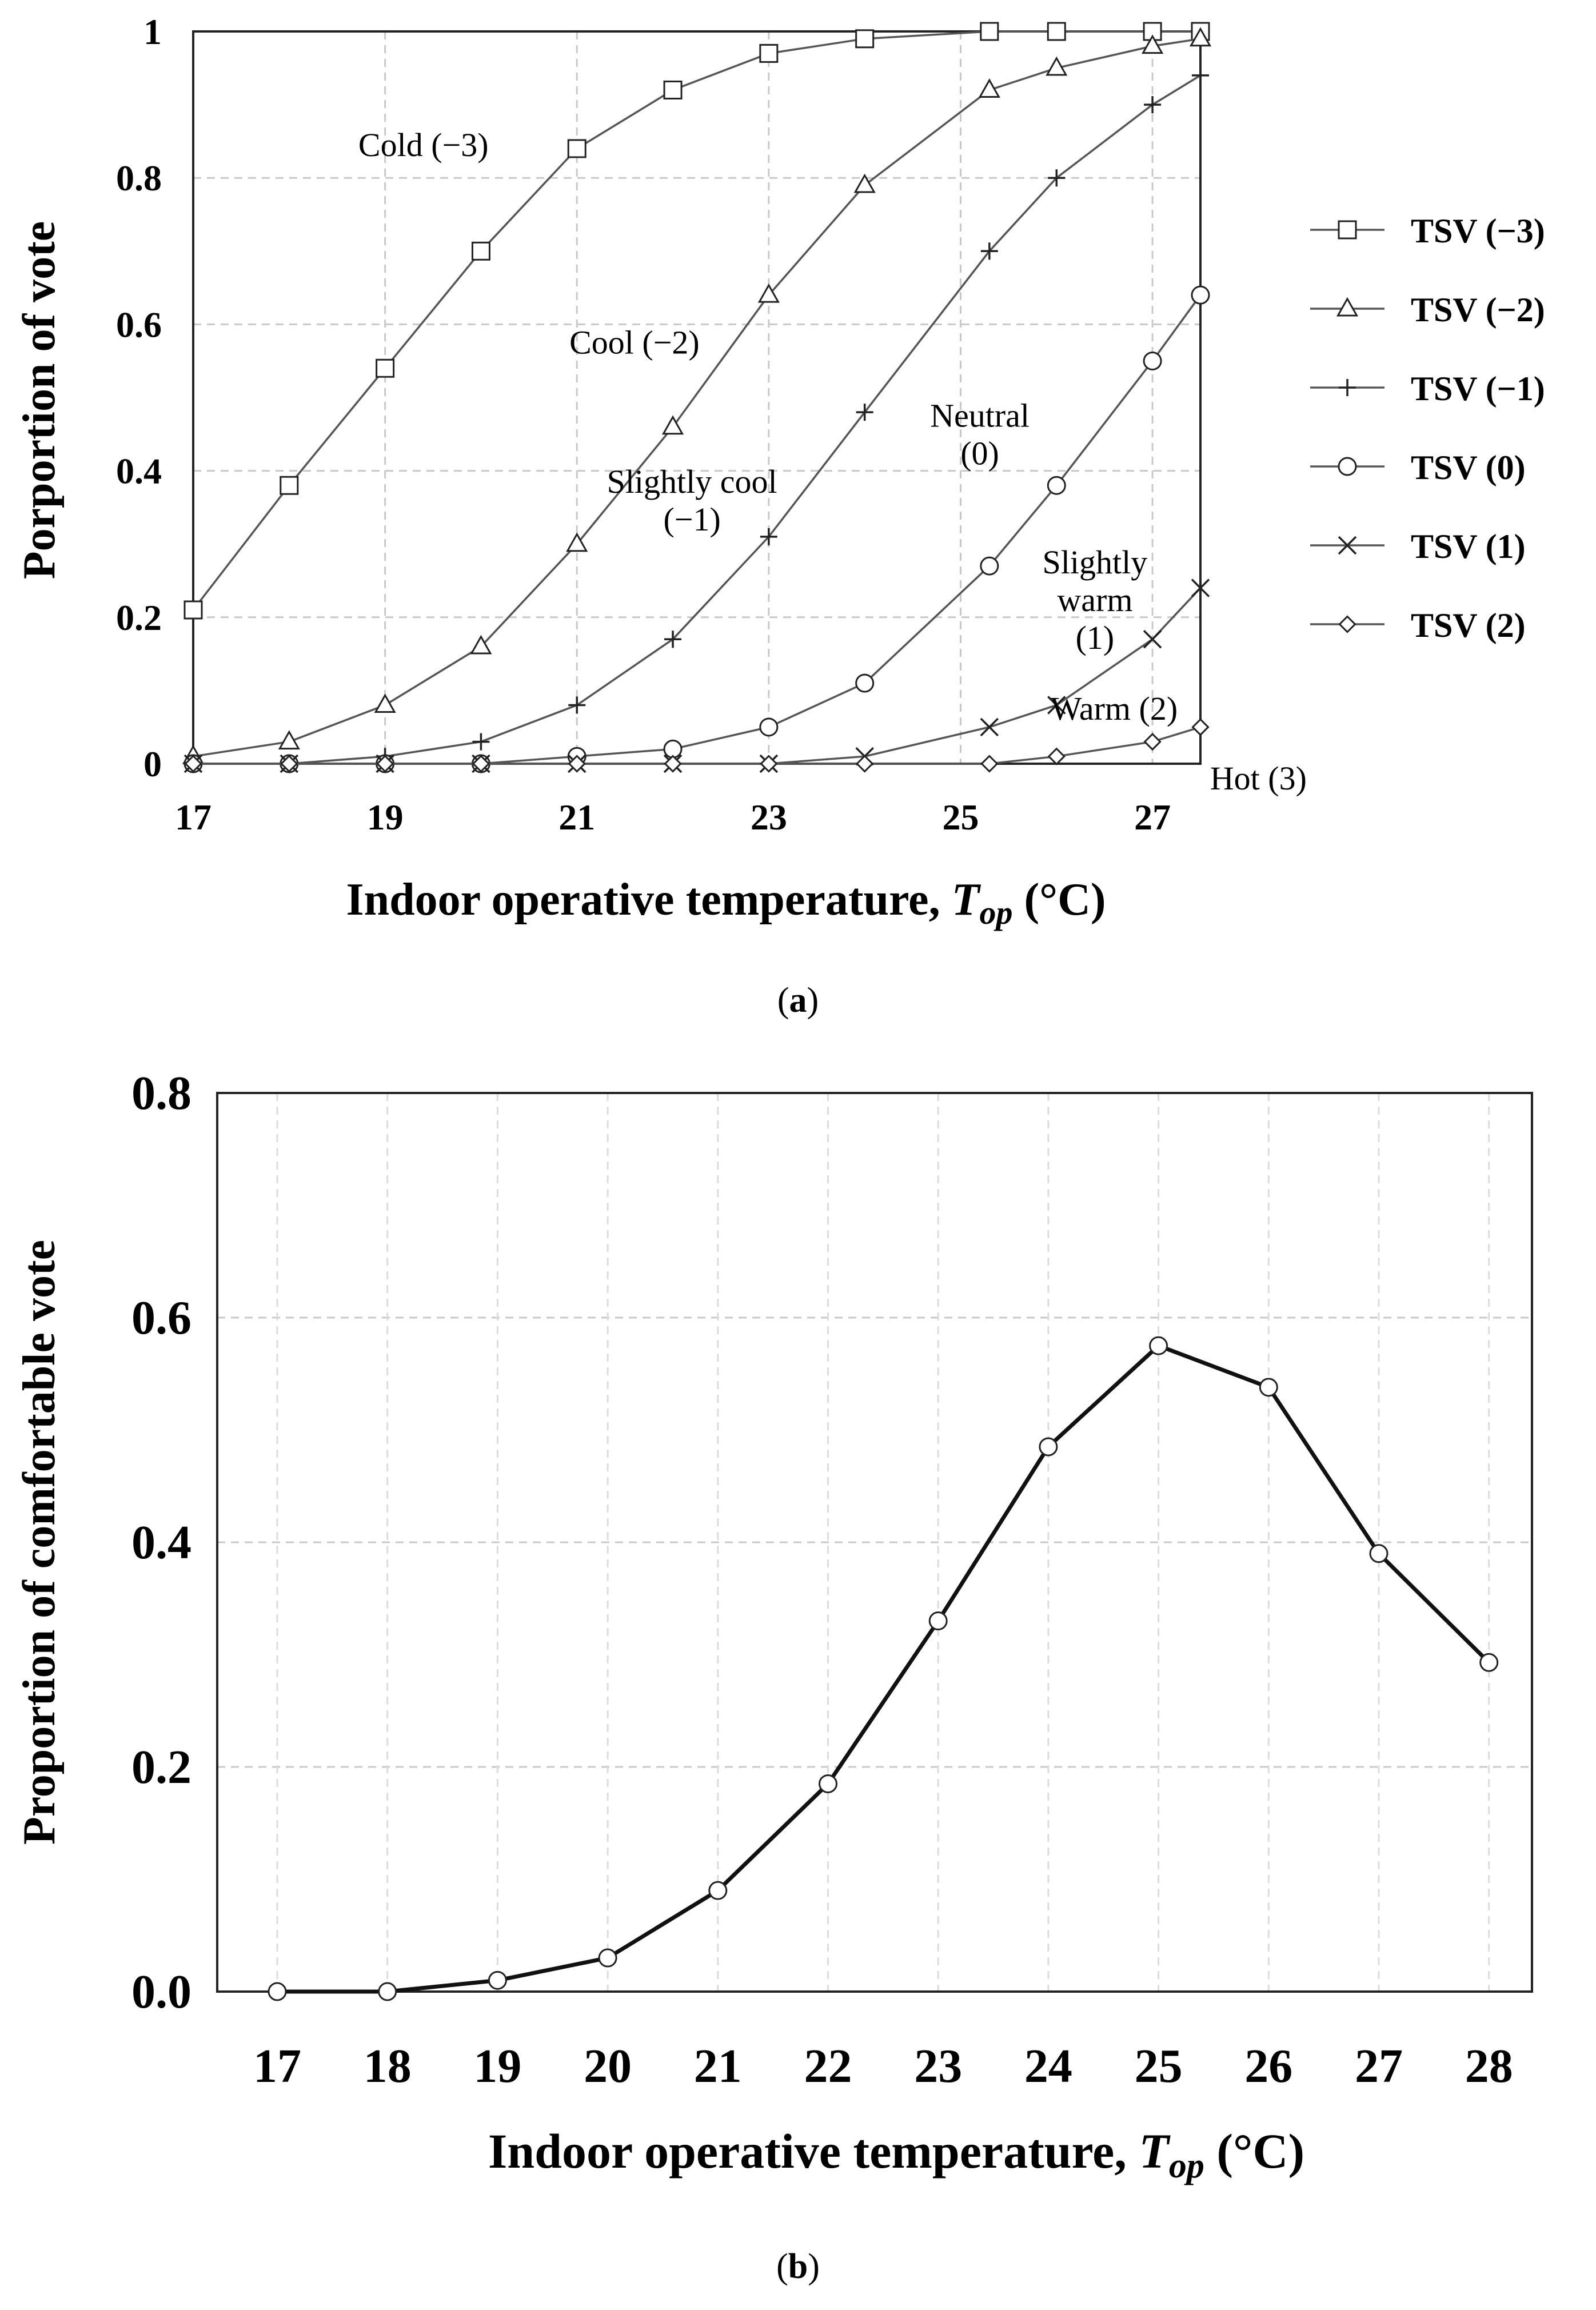 Image resolution: width=1596 pixels, height=2310 pixels. What do you see at coordinates (938, 2067) in the screenshot?
I see `chart-b-x-tick-label: 23` at bounding box center [938, 2067].